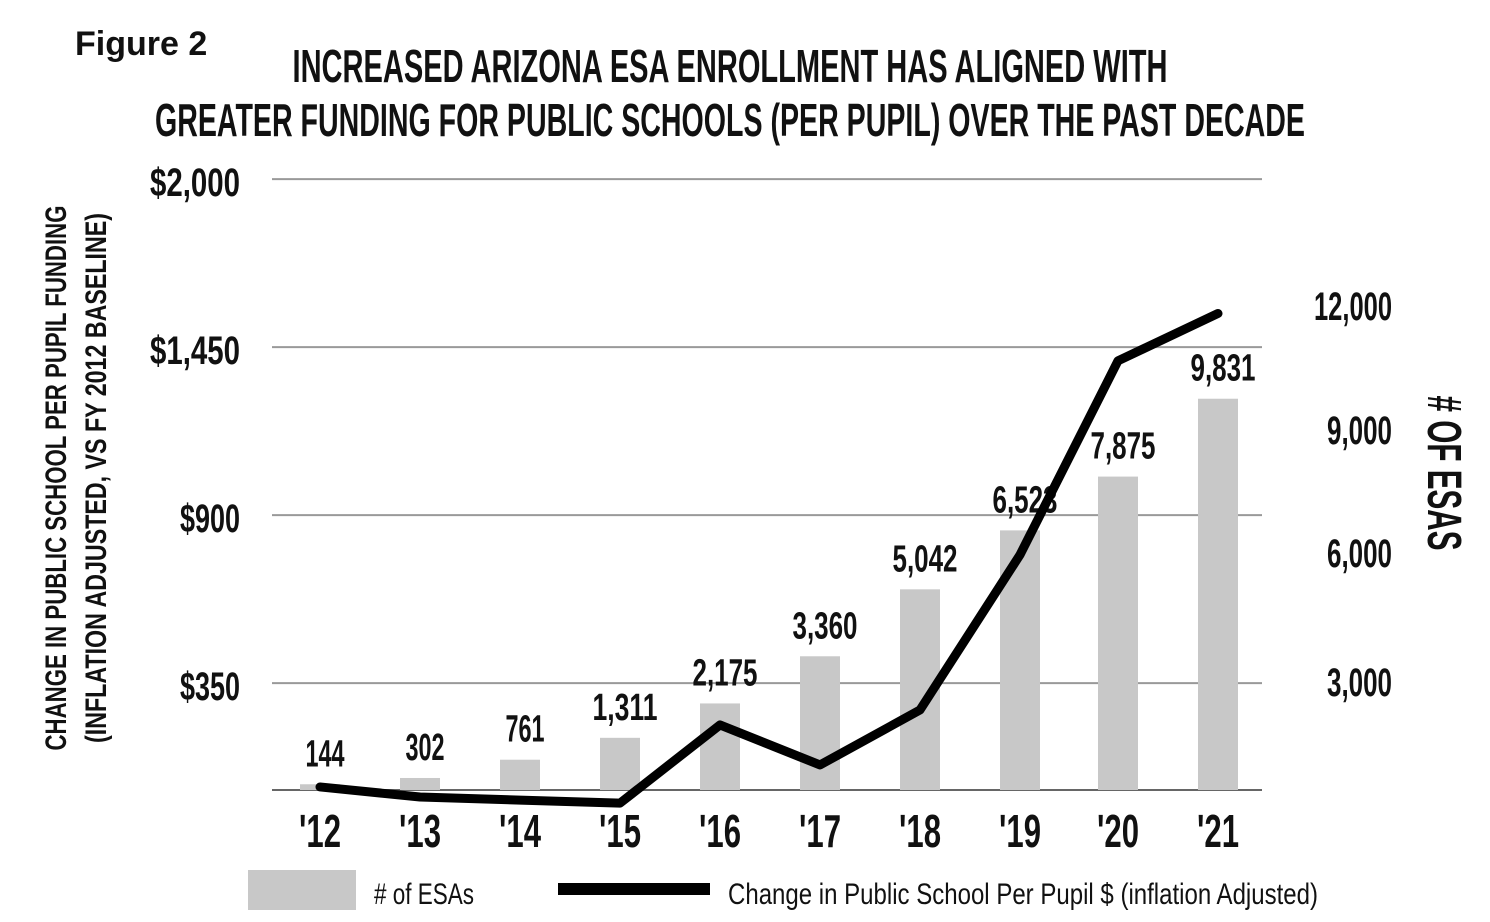 This screenshot has height=922, width=1490. What do you see at coordinates (1123, 447) in the screenshot?
I see `bar-data-label: 7,875` at bounding box center [1123, 447].